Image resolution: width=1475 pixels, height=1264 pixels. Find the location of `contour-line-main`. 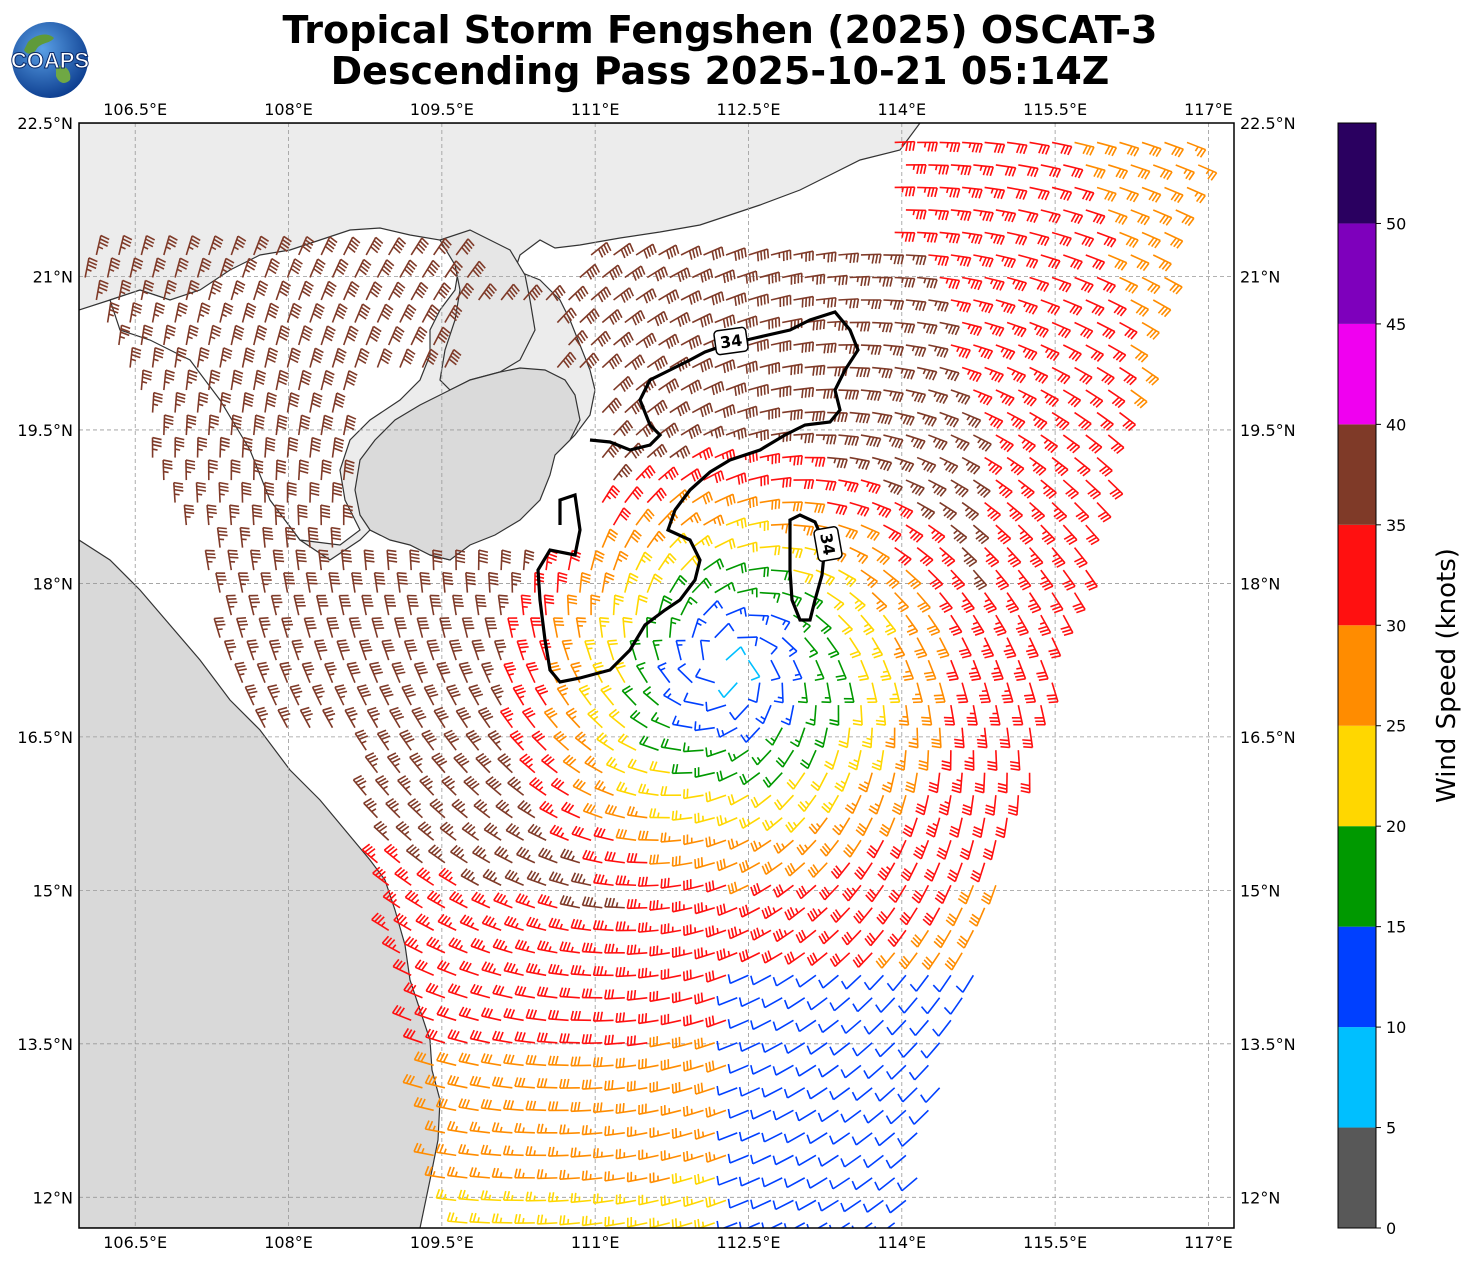

contour-line-main is located at coordinates (698, 497).